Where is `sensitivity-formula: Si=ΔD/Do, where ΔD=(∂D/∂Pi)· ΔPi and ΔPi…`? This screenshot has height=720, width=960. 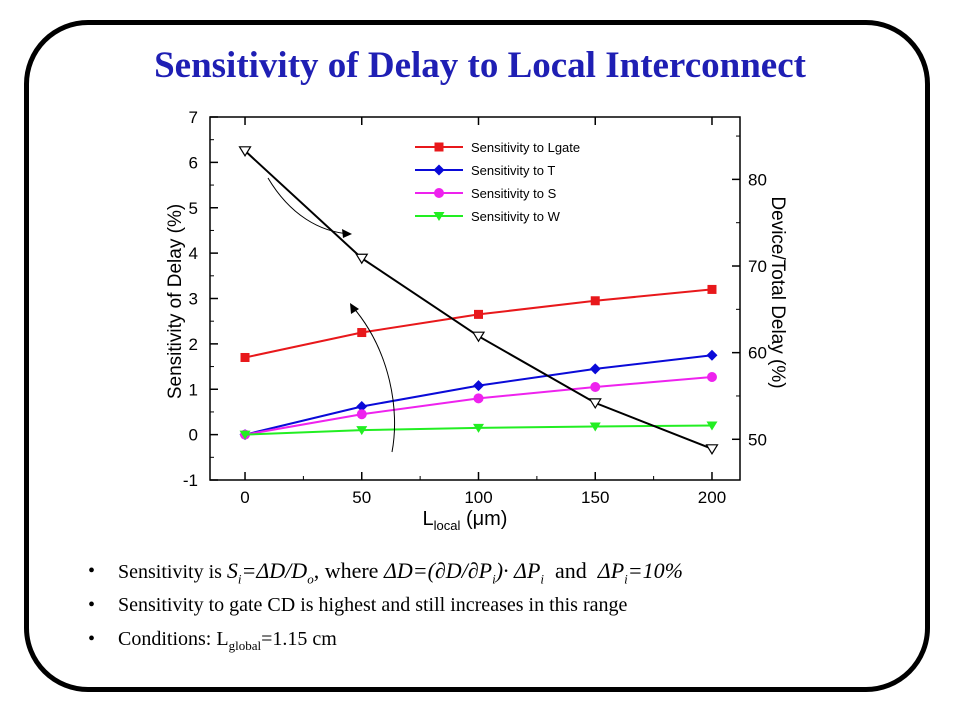 sensitivity-formula: Si=ΔD/Do, where ΔD=(∂D/∂Pi)· ΔPi and ΔPi… is located at coordinates (454, 572).